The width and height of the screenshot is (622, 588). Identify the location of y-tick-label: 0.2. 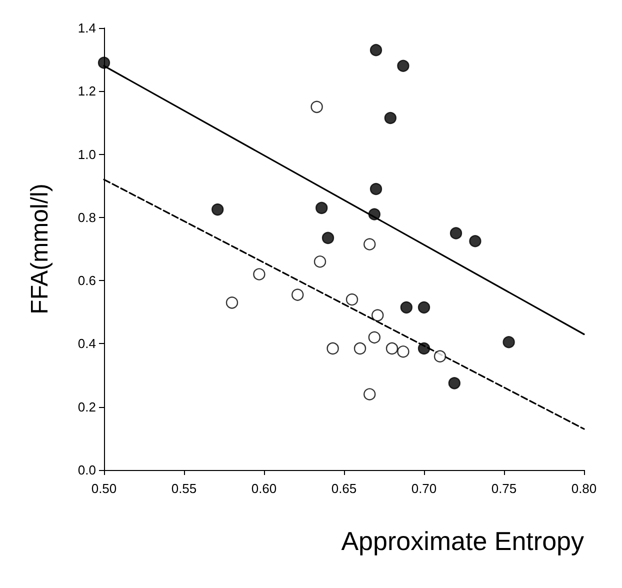
(87, 406).